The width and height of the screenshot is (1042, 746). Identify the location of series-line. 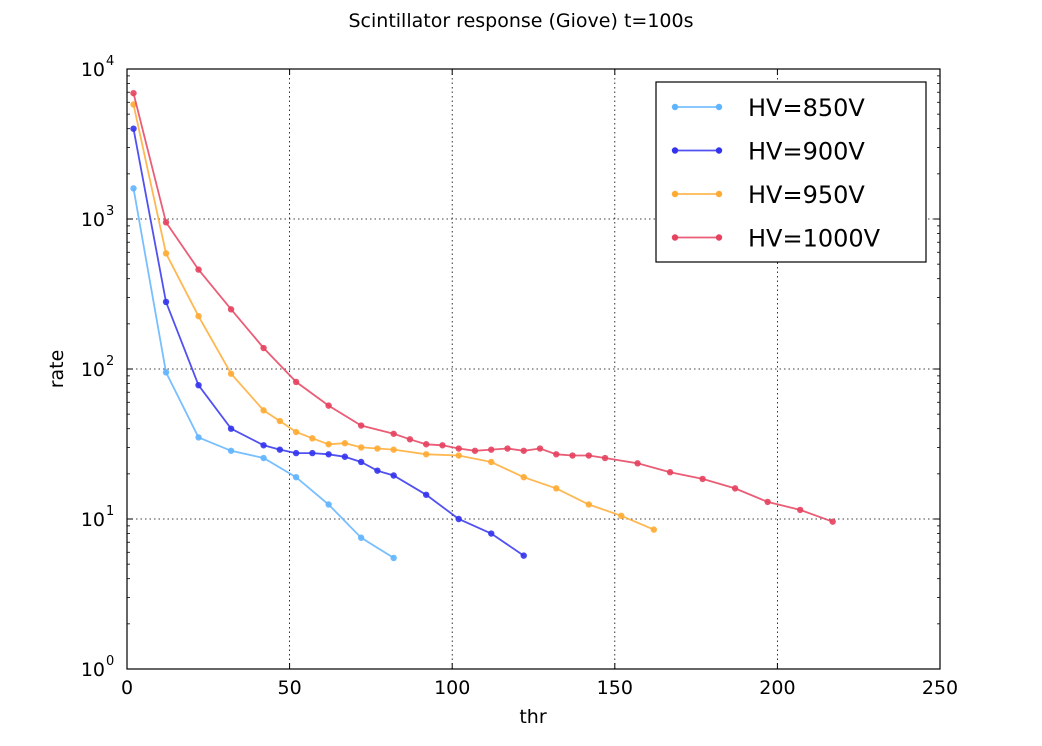
(263, 373).